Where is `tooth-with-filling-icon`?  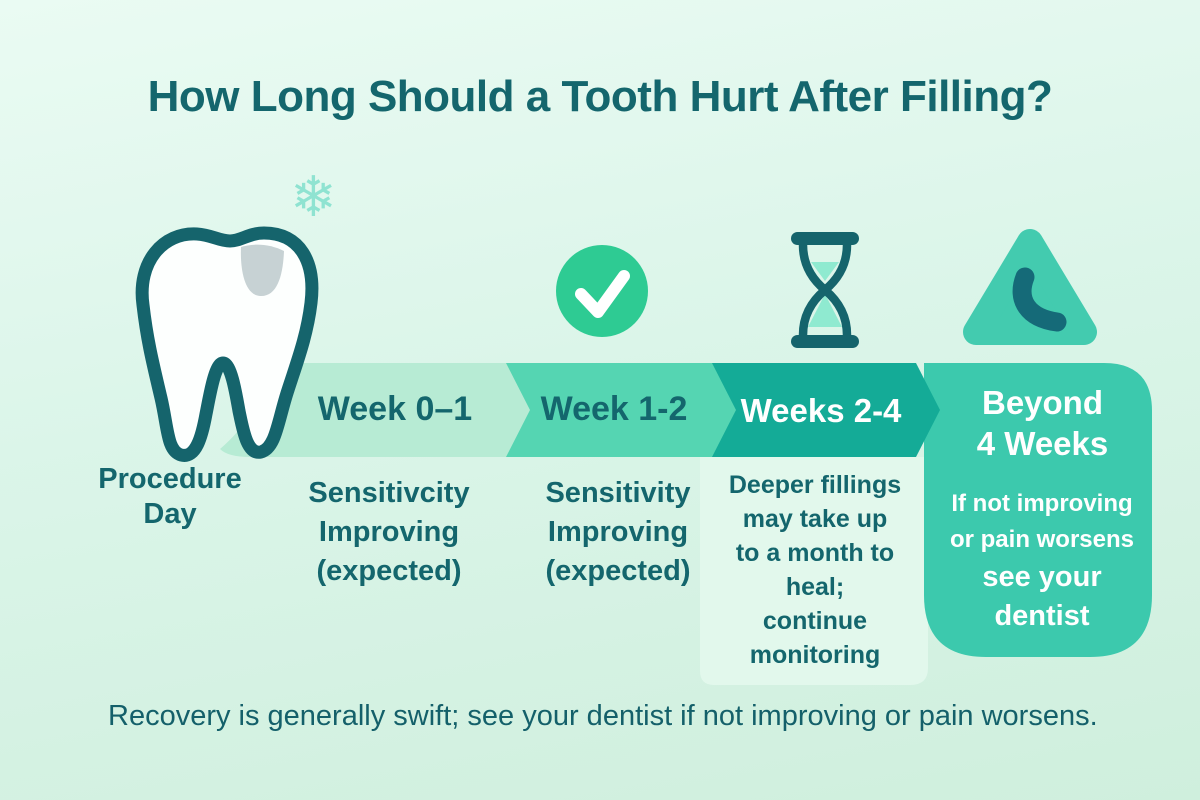
tooth-with-filling-icon is located at coordinates (227, 344).